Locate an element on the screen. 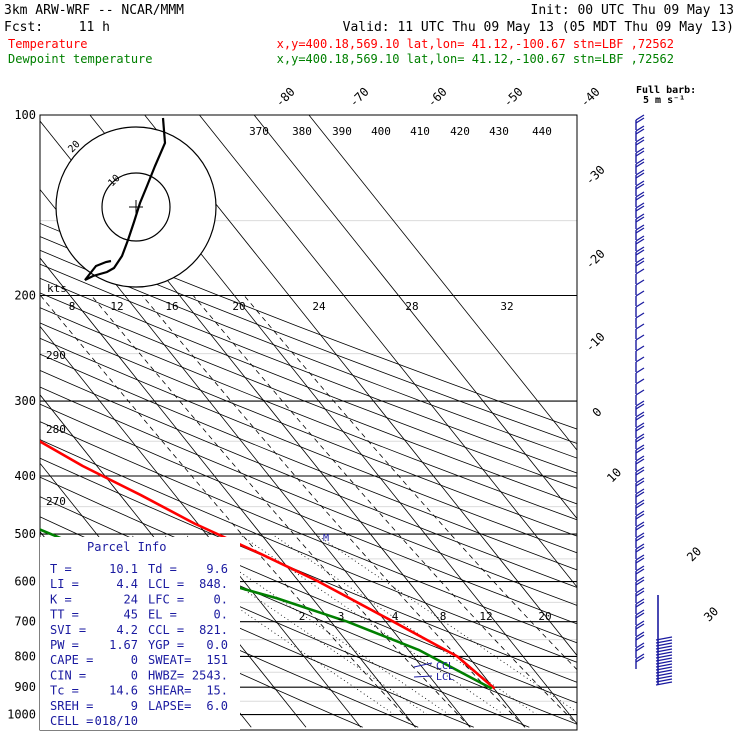 The height and width of the screenshot is (740, 740). isotherm-label: 0 is located at coordinates (597, 412).